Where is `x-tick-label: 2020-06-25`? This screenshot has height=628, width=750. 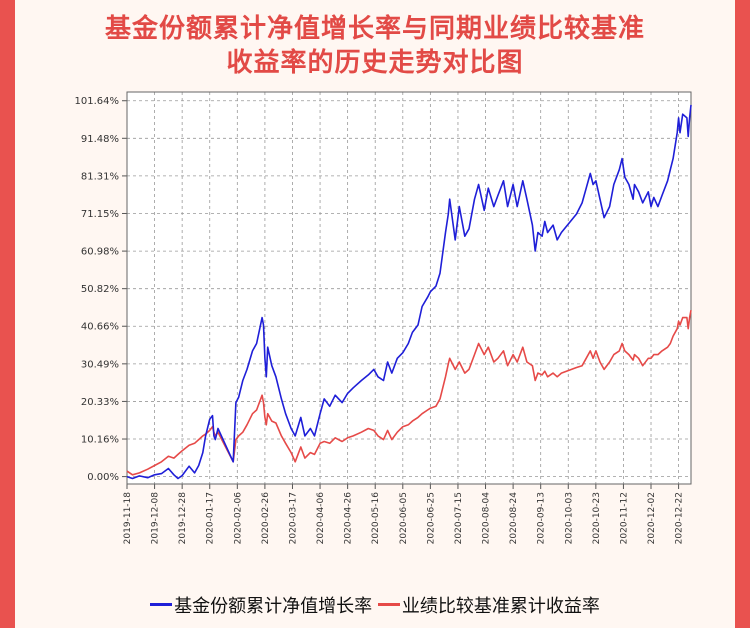 x-tick-label: 2020-06-25 is located at coordinates (431, 518).